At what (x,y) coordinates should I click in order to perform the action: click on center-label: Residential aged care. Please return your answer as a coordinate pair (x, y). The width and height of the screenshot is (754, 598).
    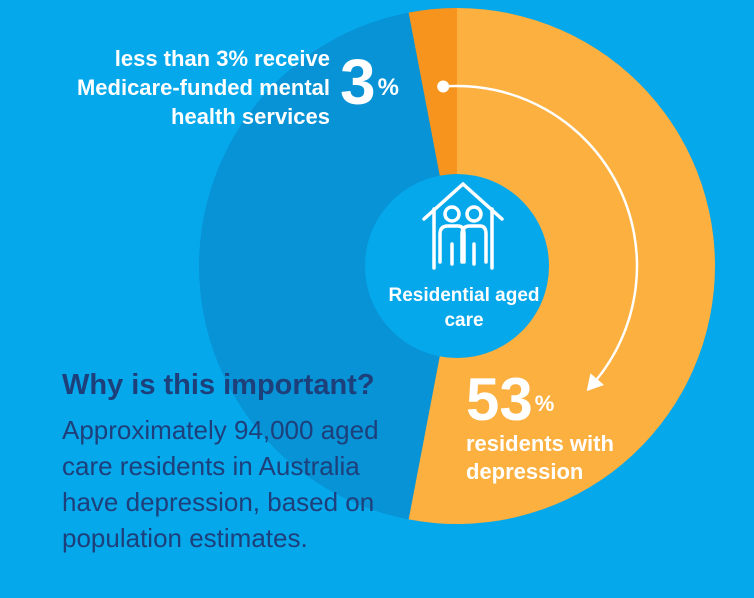
    Looking at the image, I should click on (464, 308).